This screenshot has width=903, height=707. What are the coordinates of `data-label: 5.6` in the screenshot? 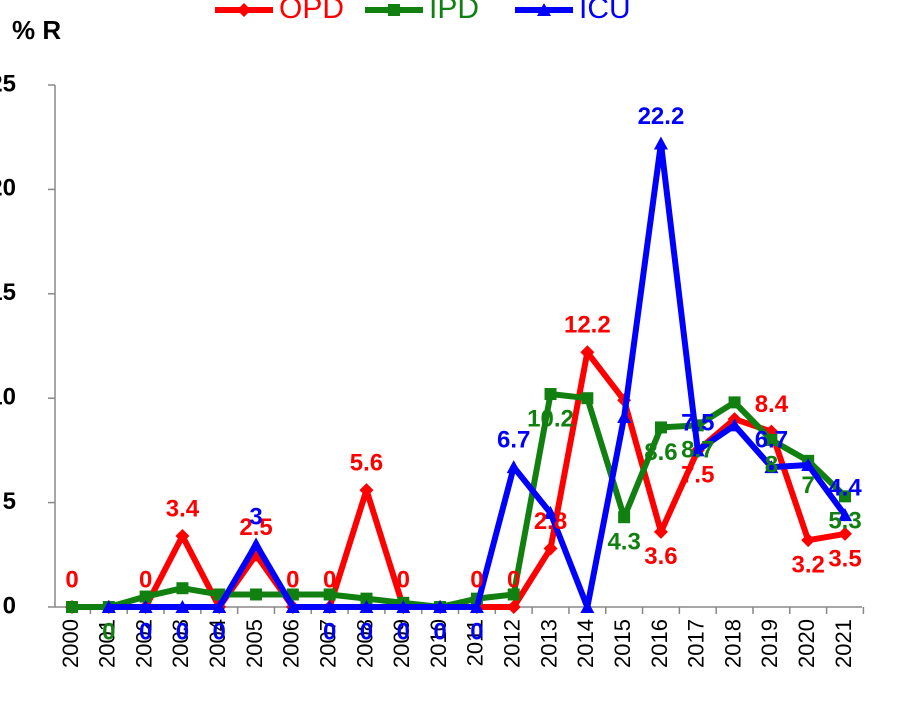 It's located at (366, 462).